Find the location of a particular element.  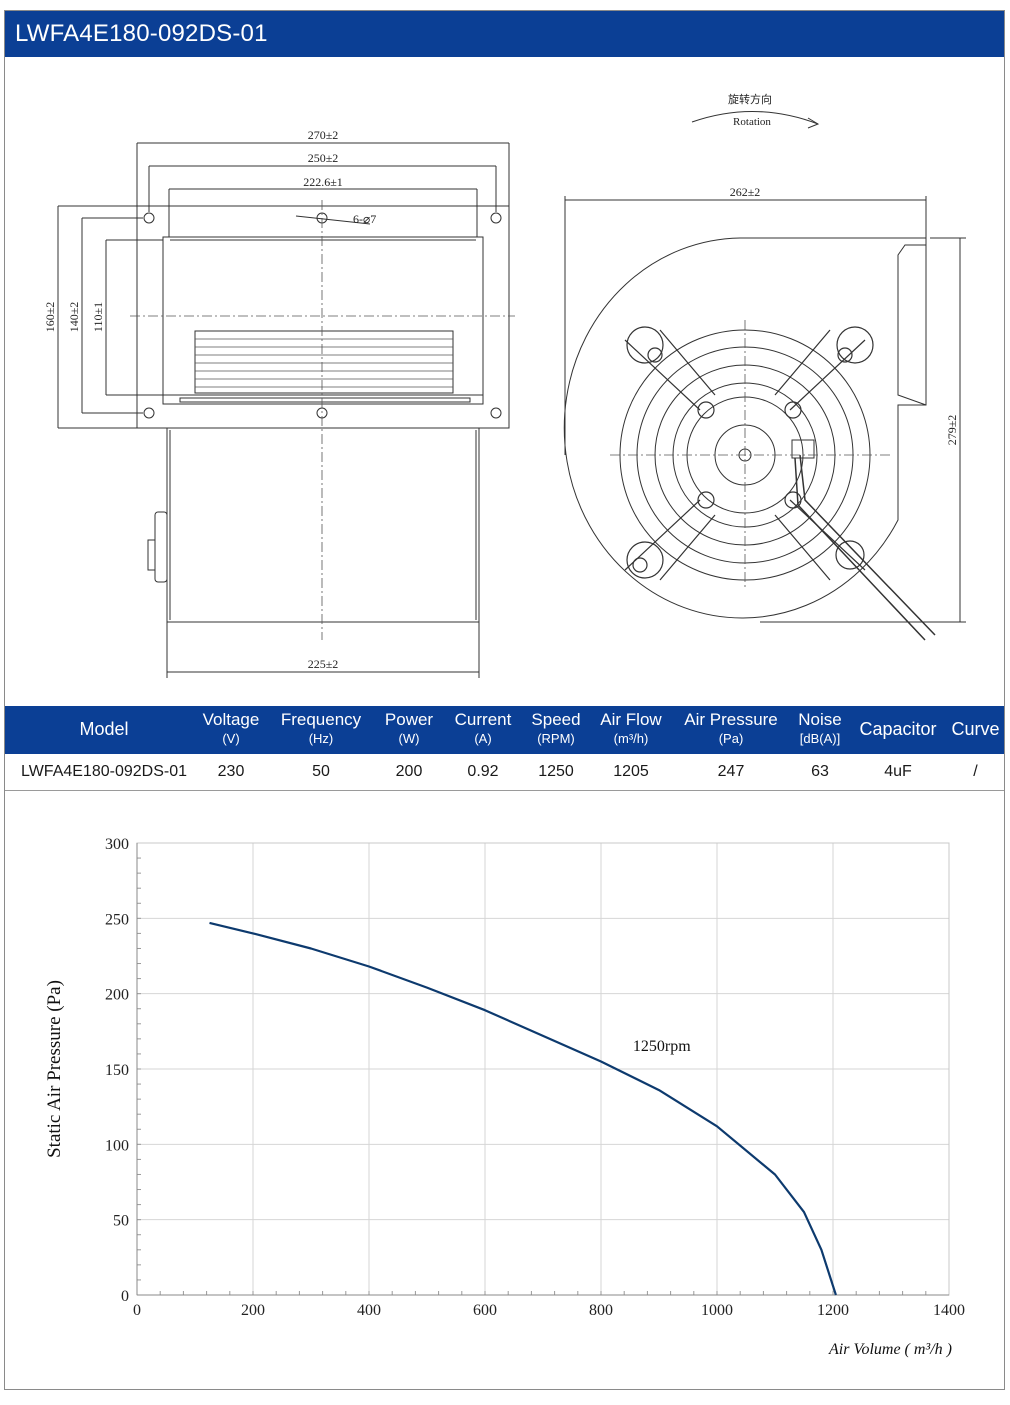

dim-225-label: 225±2 is located at coordinates (323, 664).